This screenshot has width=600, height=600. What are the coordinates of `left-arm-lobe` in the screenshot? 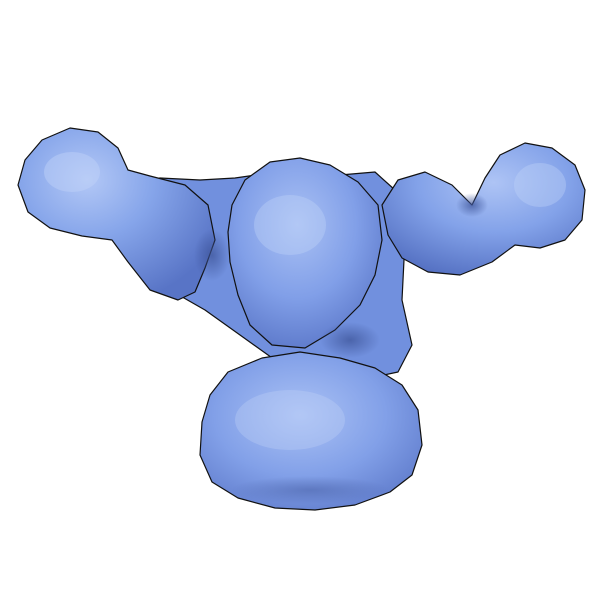 It's located at (116, 214).